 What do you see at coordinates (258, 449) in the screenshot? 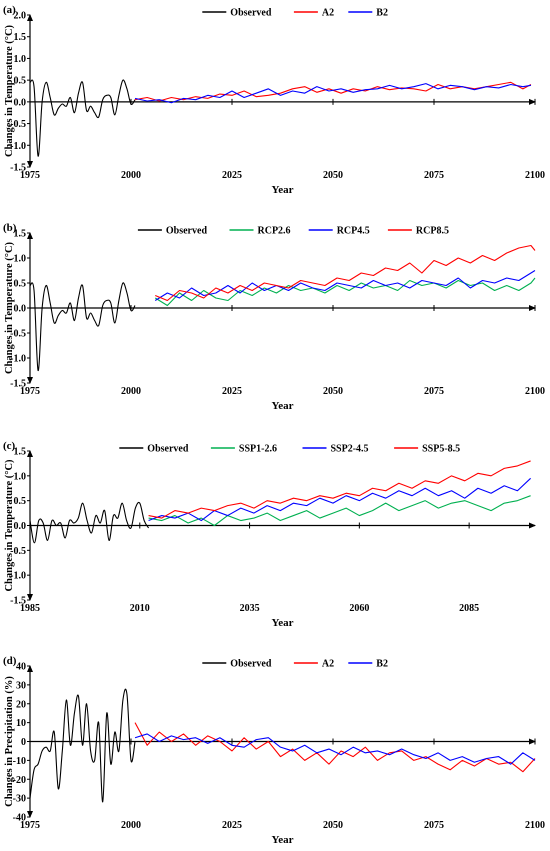
I see `legend-label: SSP1-2.6` at bounding box center [258, 449].